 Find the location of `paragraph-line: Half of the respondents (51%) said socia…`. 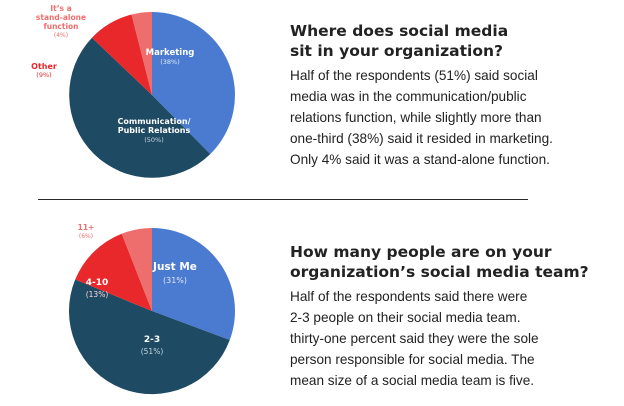

paragraph-line: Half of the respondents (51%) said socia… is located at coordinates (414, 75).